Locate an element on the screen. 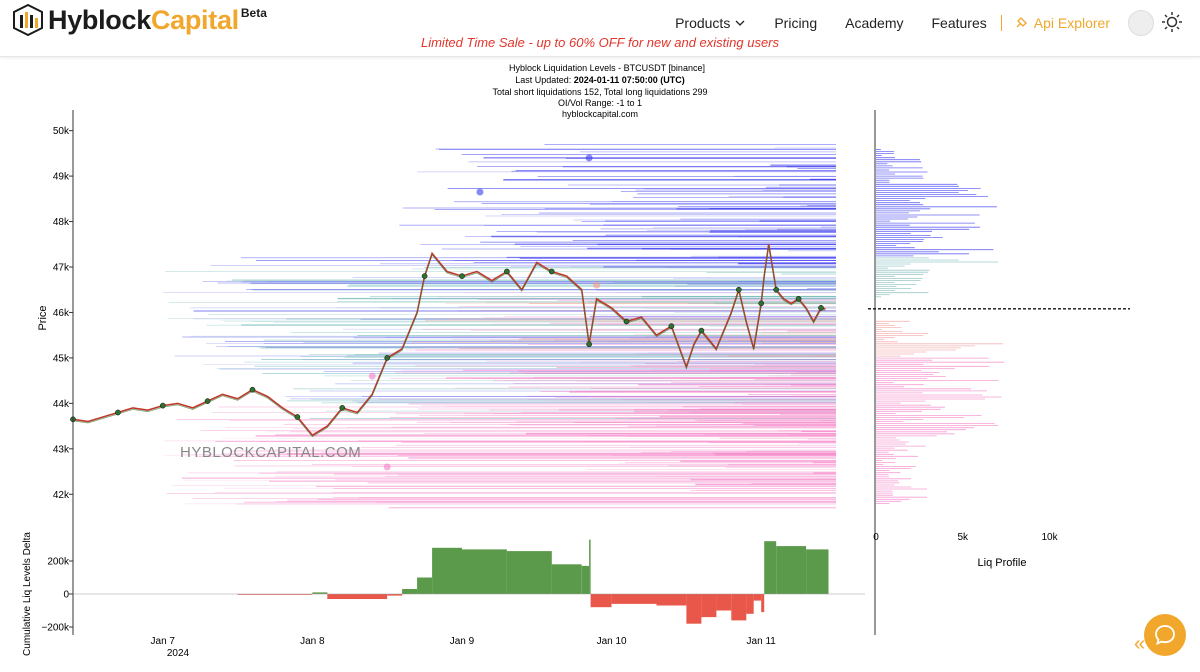  profile-tick-label: 5k is located at coordinates (964, 537).